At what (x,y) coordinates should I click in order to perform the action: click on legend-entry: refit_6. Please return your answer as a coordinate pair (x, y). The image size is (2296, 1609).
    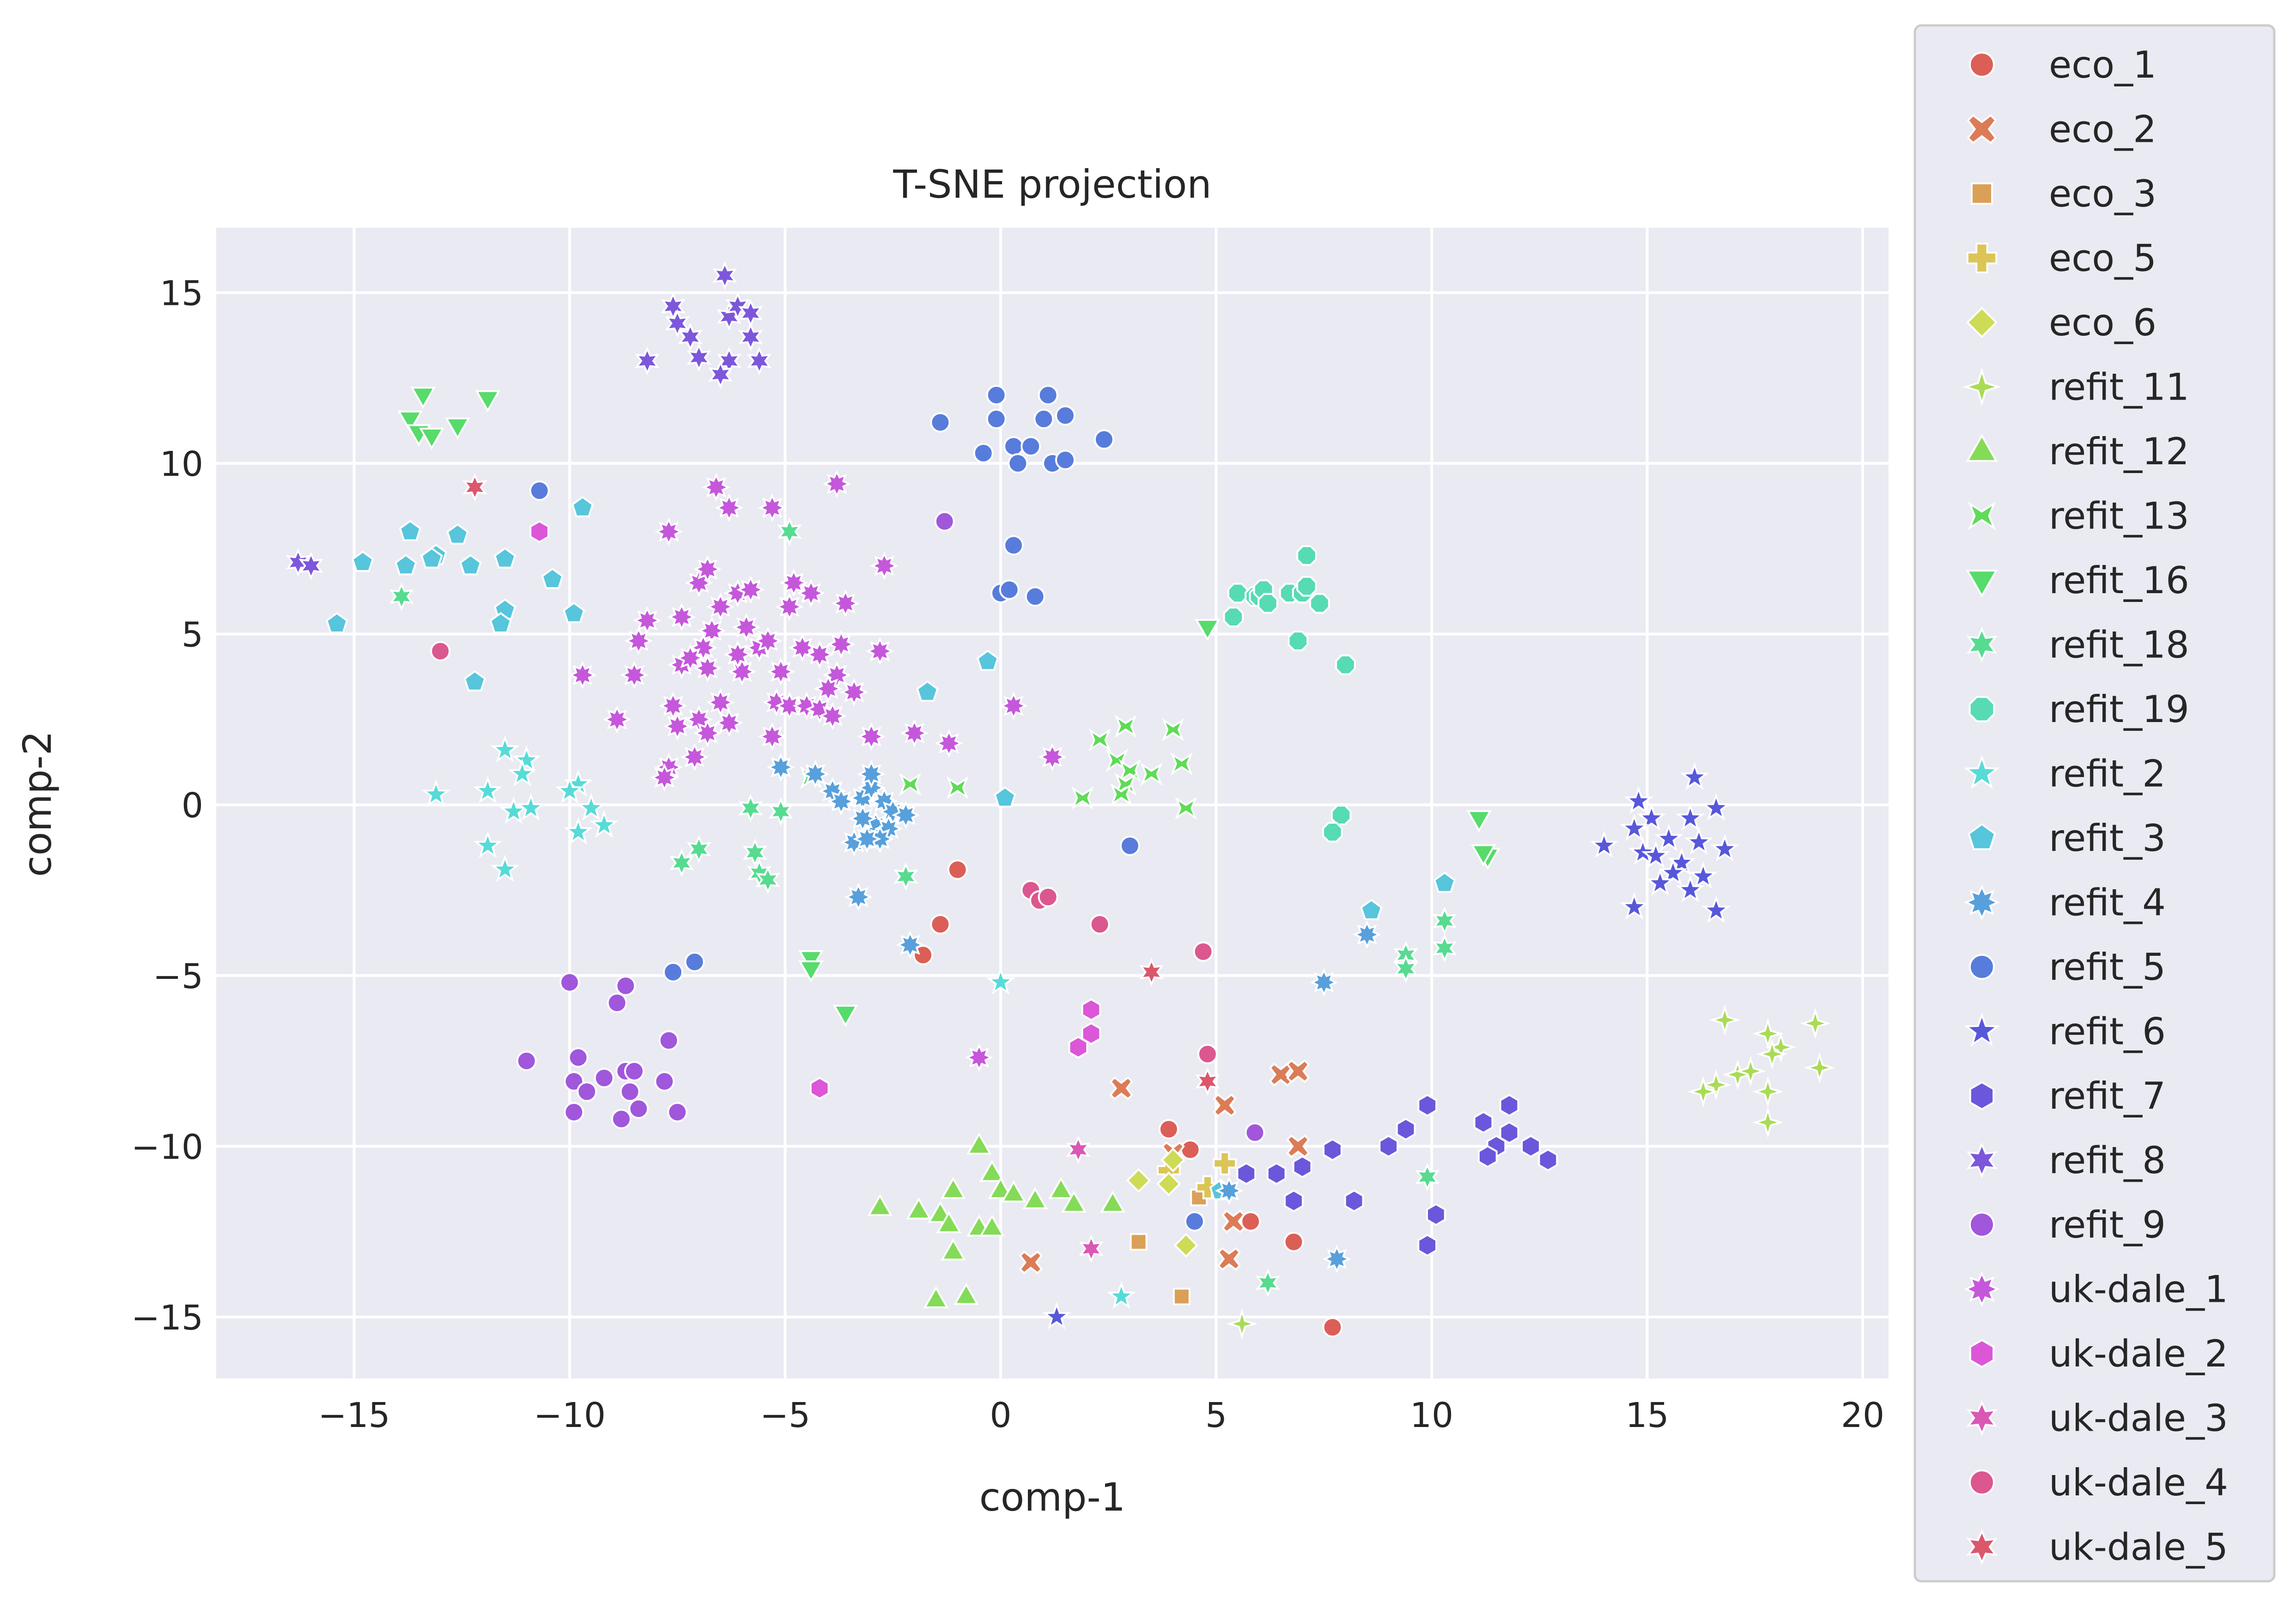
    Looking at the image, I should click on (2064, 1031).